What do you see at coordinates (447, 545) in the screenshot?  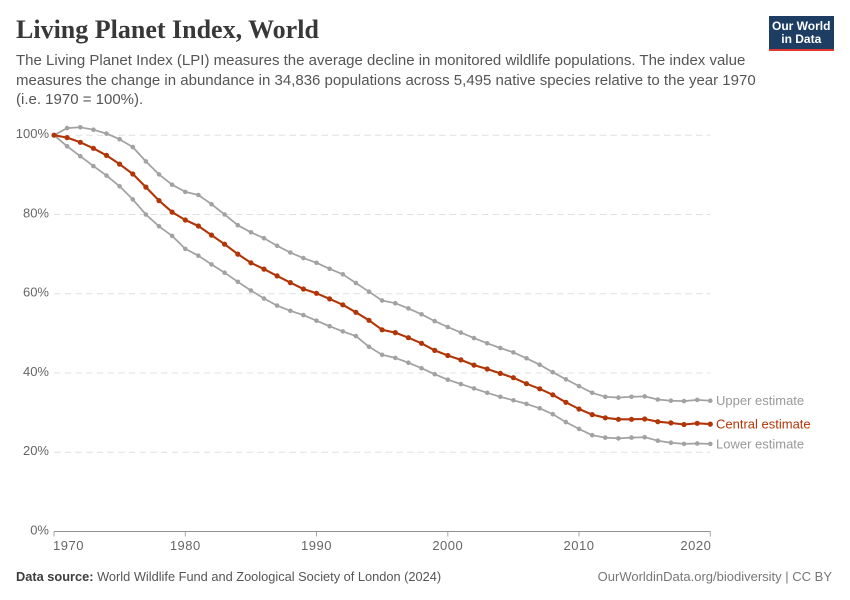 I see `svg-text: 2000` at bounding box center [447, 545].